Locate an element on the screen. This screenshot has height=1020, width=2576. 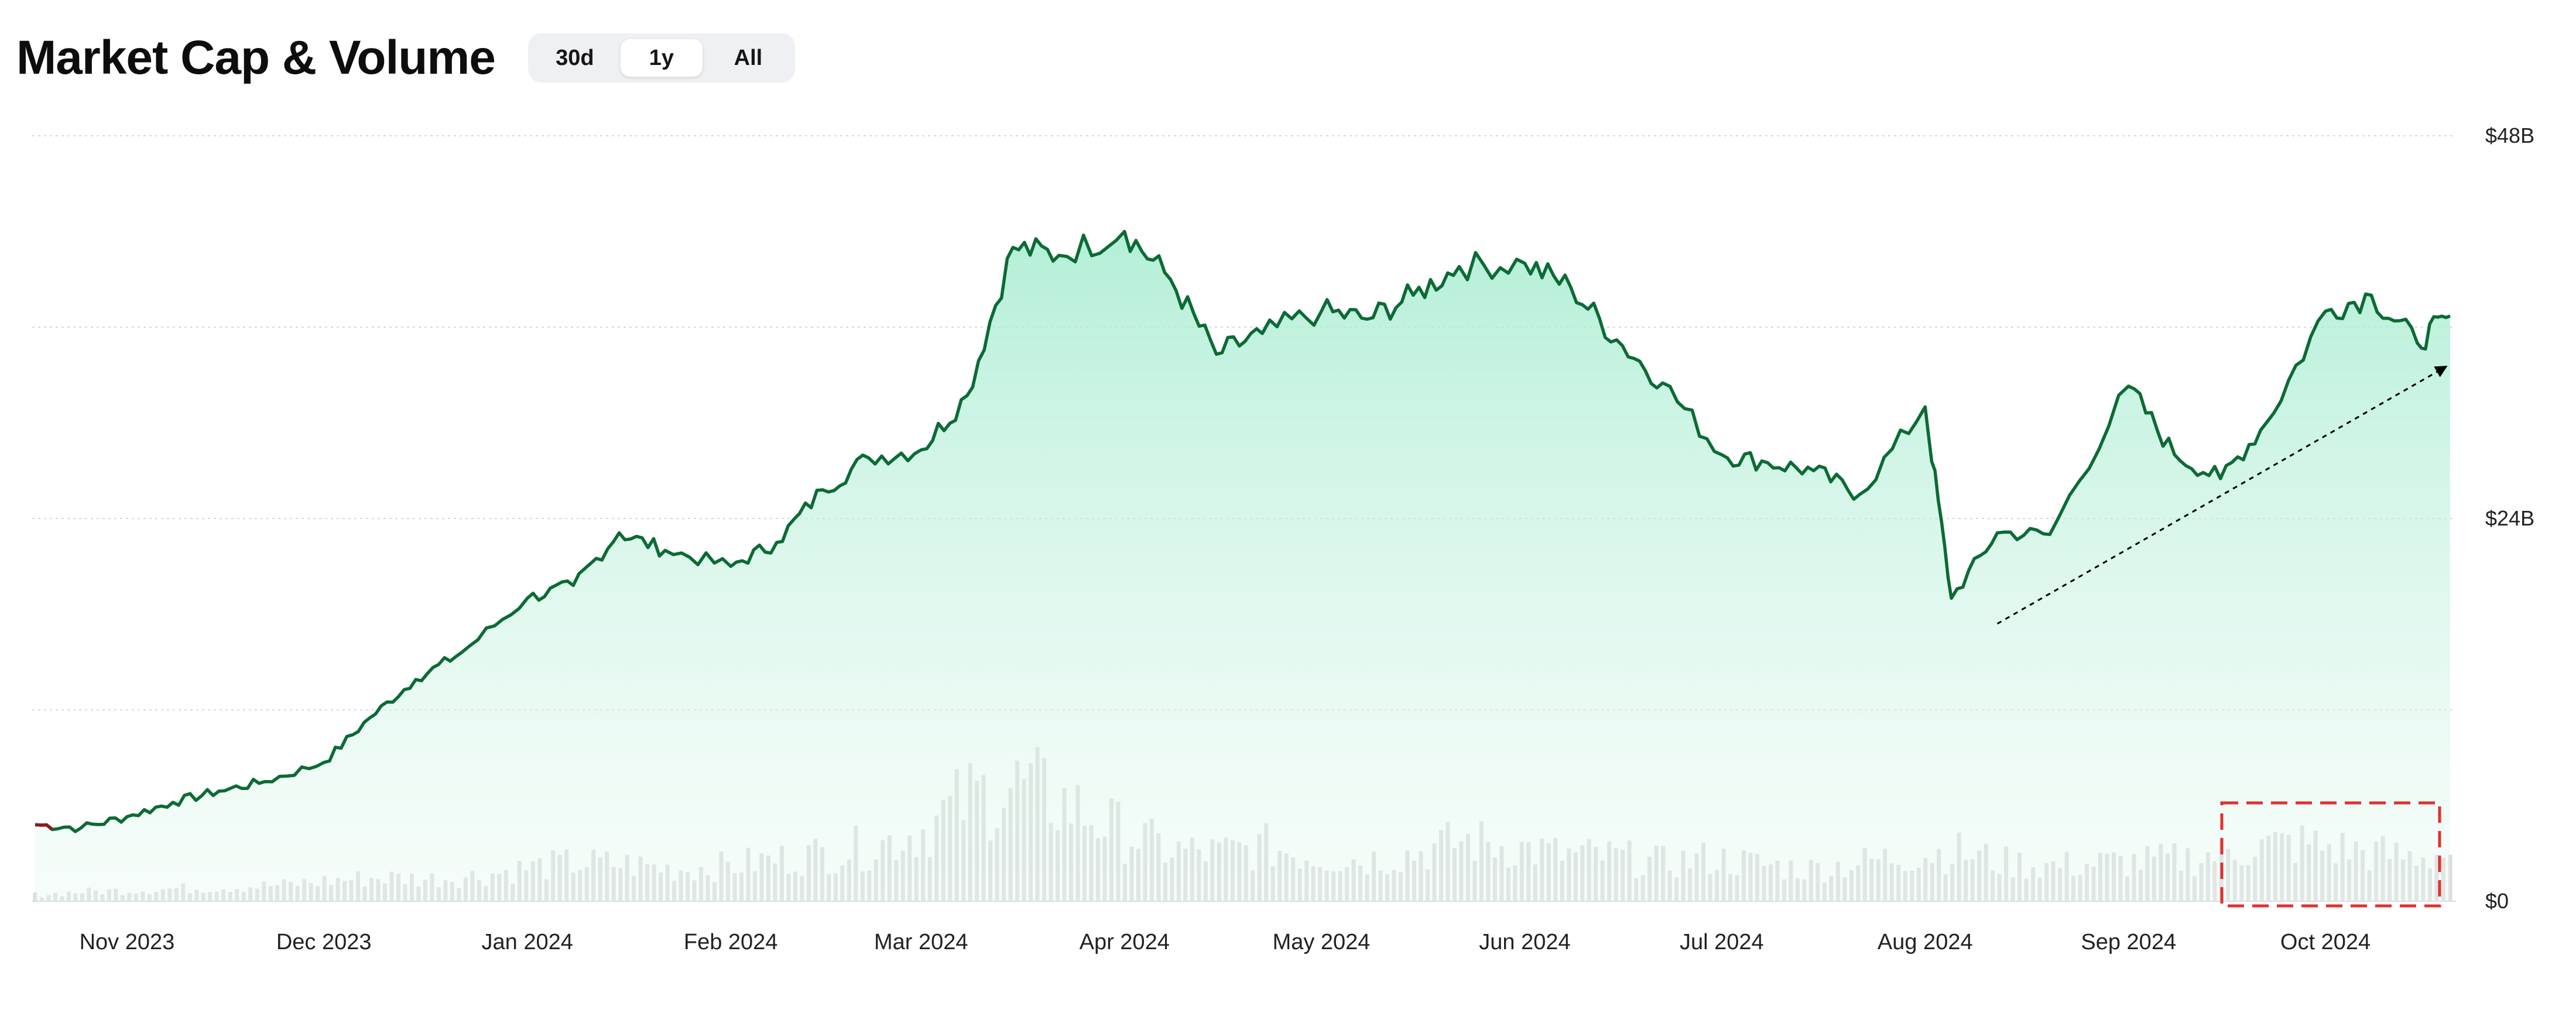
annotations is located at coordinates (2222, 637).